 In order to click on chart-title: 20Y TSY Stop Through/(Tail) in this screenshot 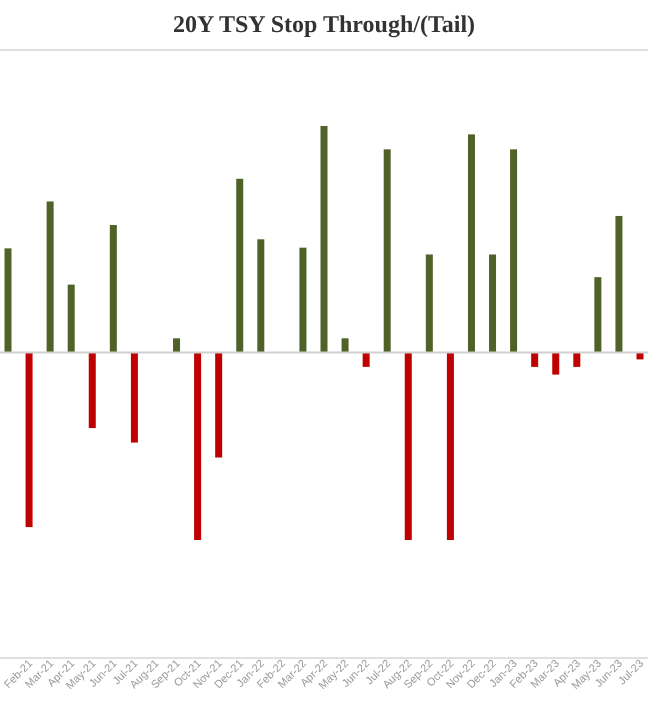, I will do `click(324, 24)`.